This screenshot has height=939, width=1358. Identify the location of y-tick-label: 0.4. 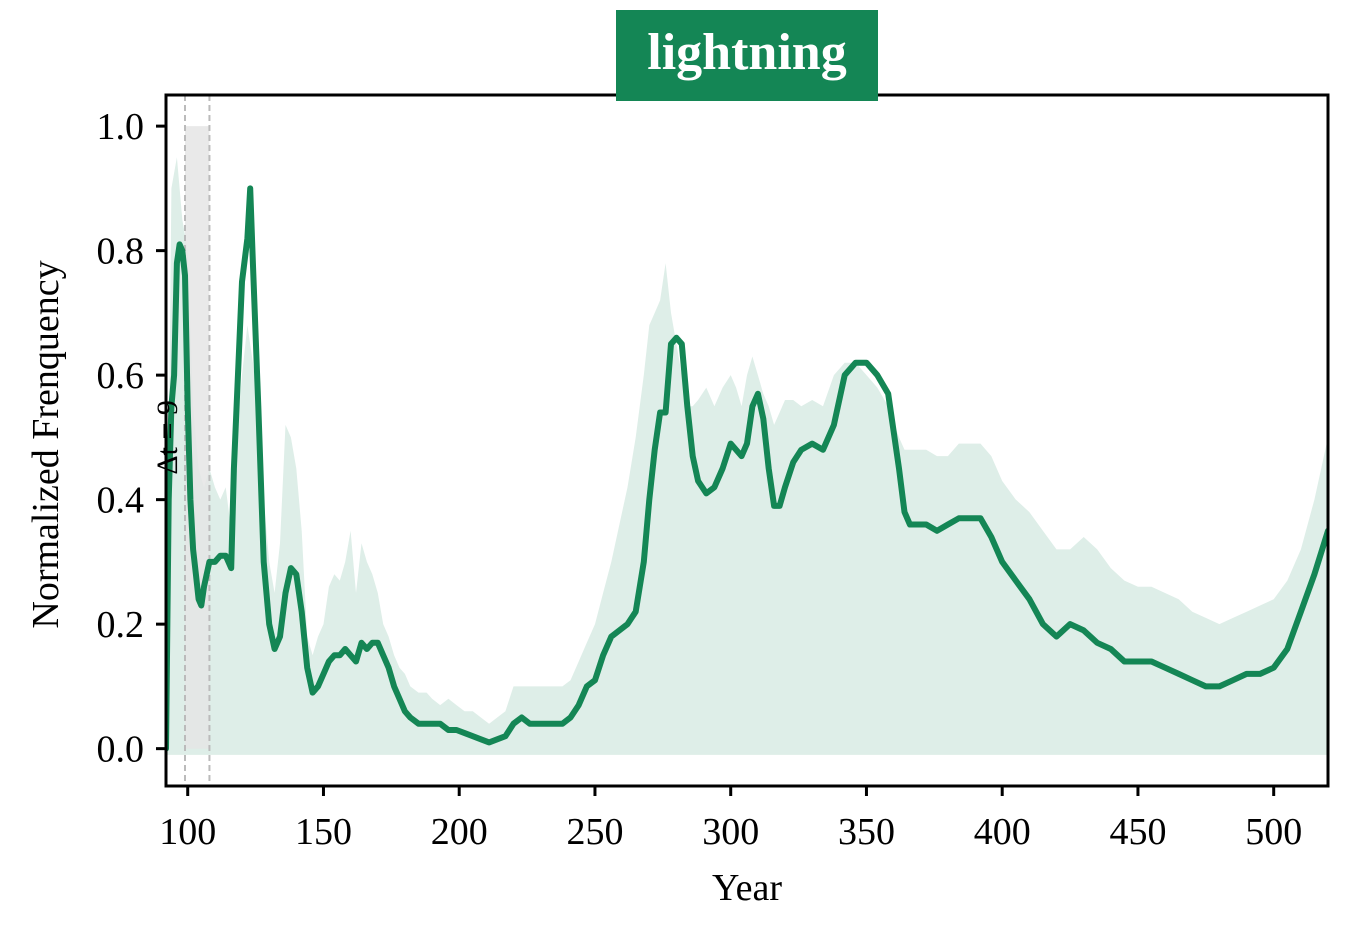
(121, 501).